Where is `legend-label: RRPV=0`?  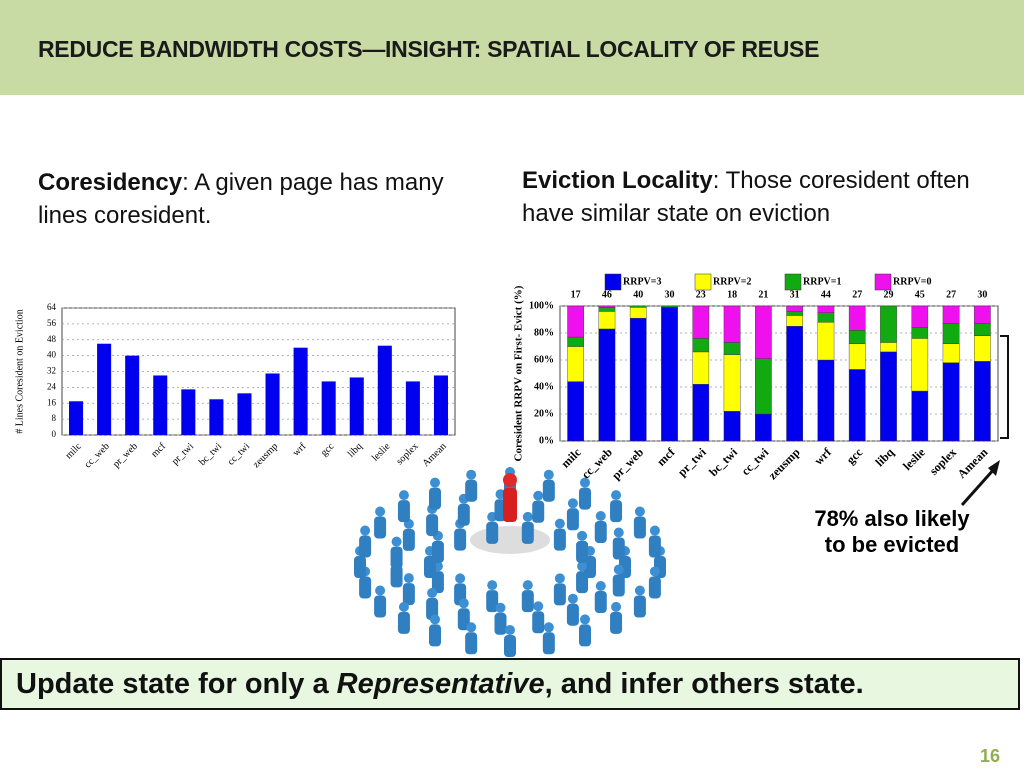
legend-label: RRPV=0 is located at coordinates (912, 281).